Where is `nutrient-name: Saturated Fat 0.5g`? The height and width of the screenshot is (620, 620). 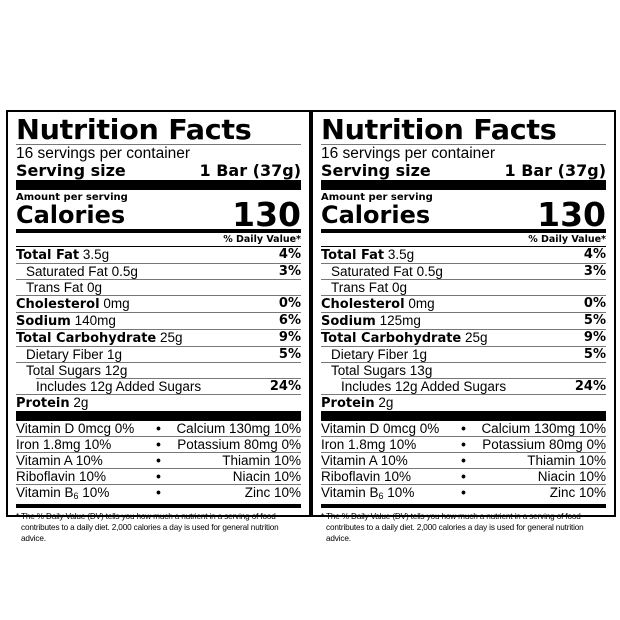 nutrient-name: Saturated Fat 0.5g is located at coordinates (382, 271).